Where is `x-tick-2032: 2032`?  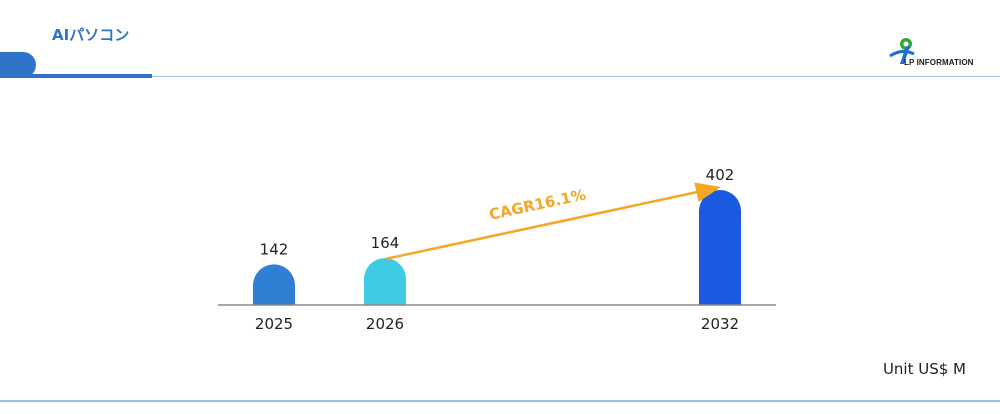
x-tick-2032: 2032 is located at coordinates (720, 324).